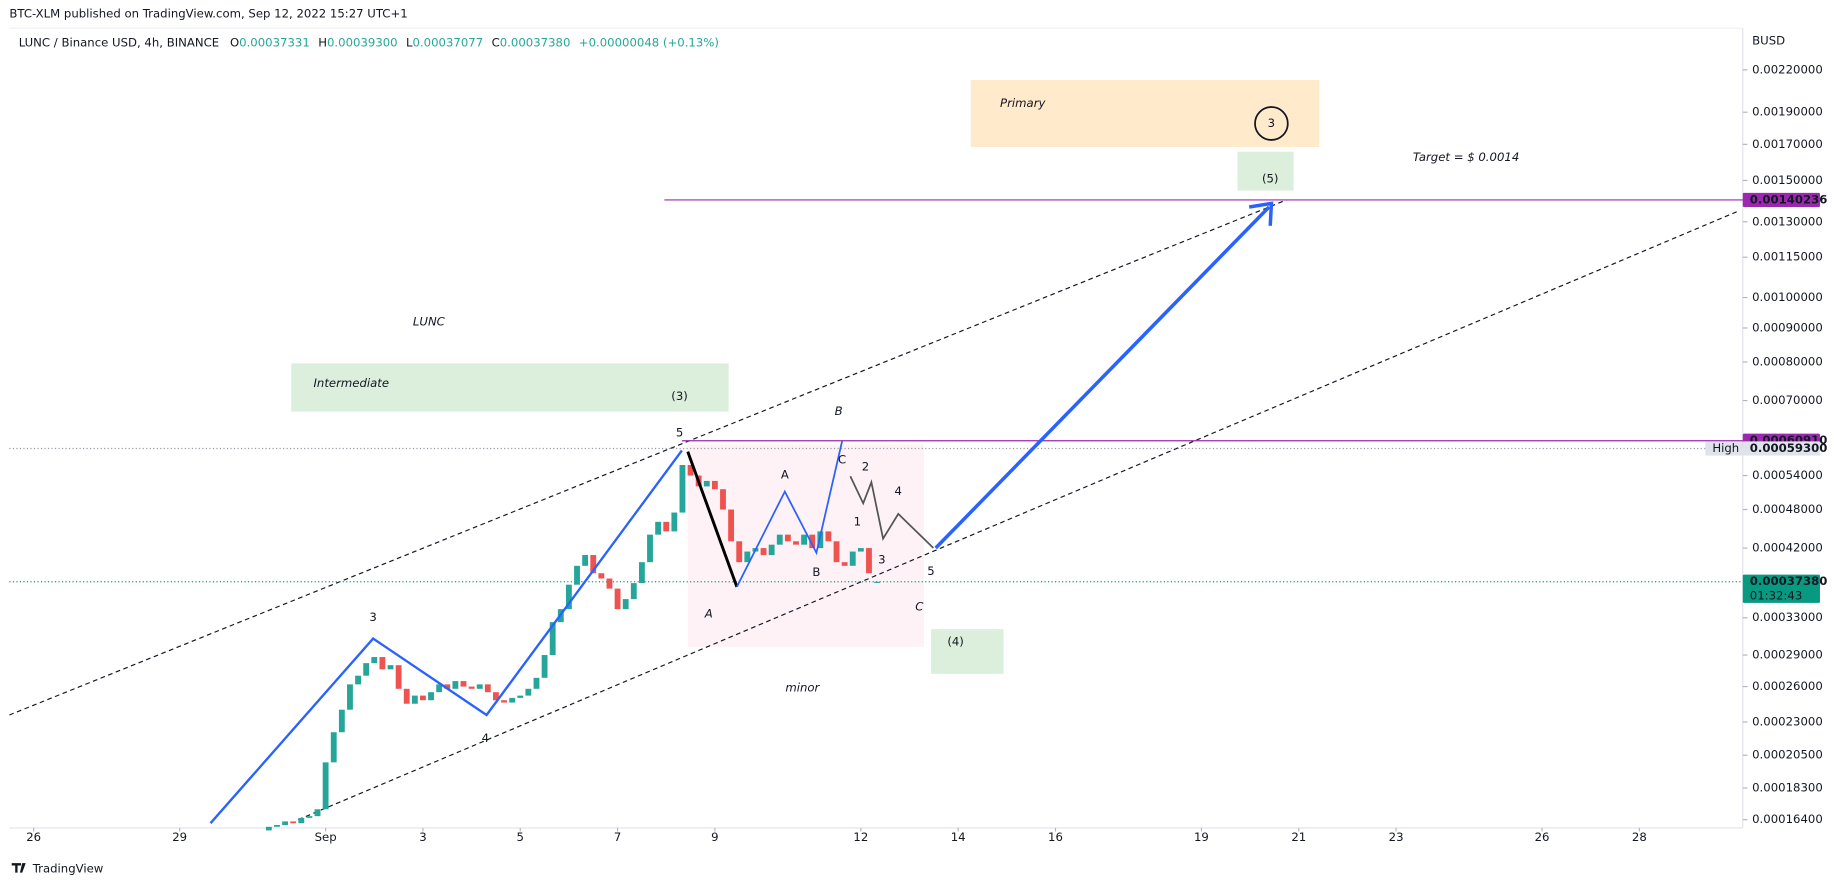  What do you see at coordinates (1787, 361) in the screenshot?
I see `y-tick-label: 0.00080000` at bounding box center [1787, 361].